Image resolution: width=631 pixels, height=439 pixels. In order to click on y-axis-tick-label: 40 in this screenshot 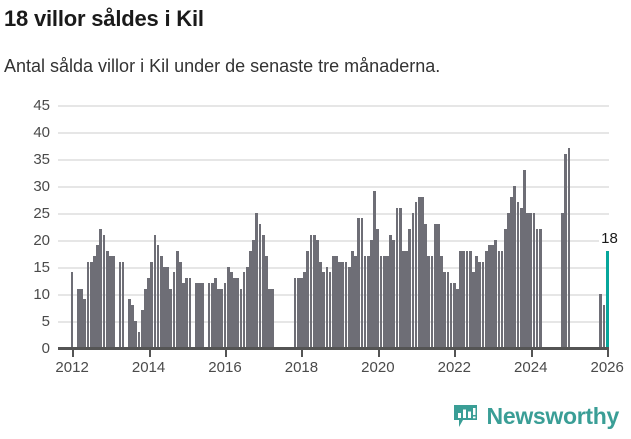, I will do `click(41, 132)`.